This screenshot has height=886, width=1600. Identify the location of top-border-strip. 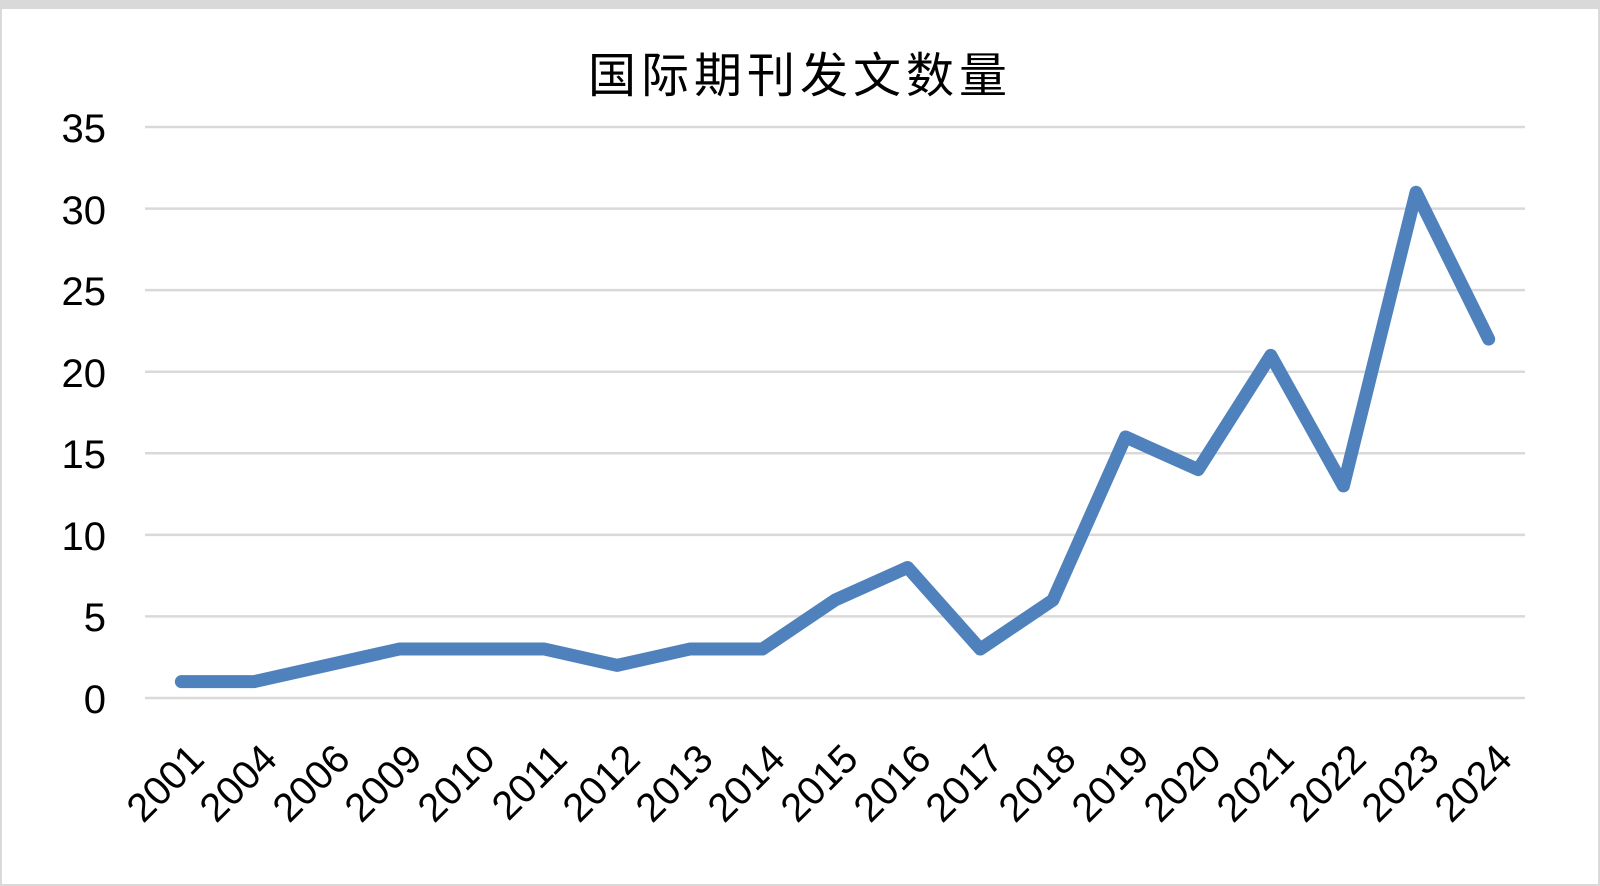
(800, 5).